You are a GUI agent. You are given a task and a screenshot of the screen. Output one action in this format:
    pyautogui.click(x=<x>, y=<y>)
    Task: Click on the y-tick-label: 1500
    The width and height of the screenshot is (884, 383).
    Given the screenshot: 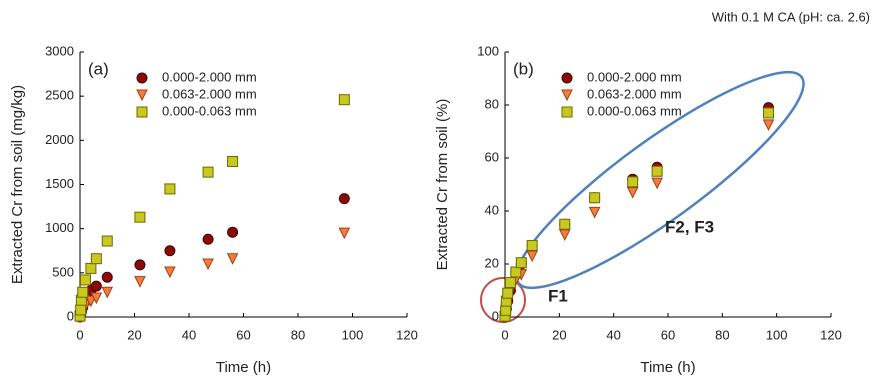 What is the action you would take?
    pyautogui.click(x=59, y=183)
    